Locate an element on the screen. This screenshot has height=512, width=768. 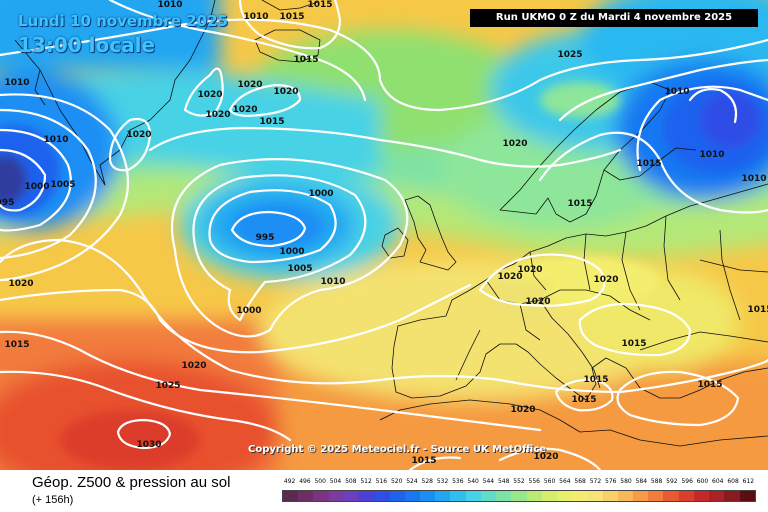
scale-label: 548 is located at coordinates (503, 481).